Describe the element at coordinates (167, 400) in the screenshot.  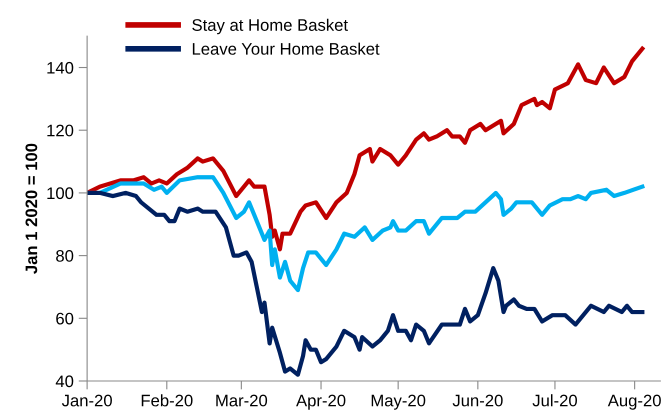
I see `x-tick-label: Feb-20` at that location.